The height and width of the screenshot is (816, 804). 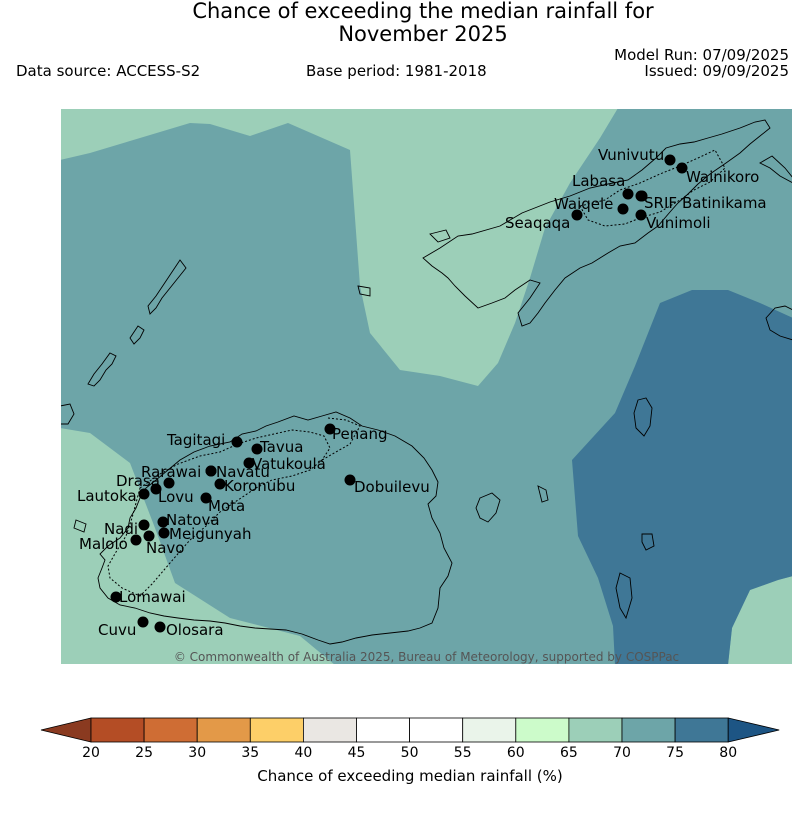 I want to click on station-marker-lautoka, so click(x=144, y=494).